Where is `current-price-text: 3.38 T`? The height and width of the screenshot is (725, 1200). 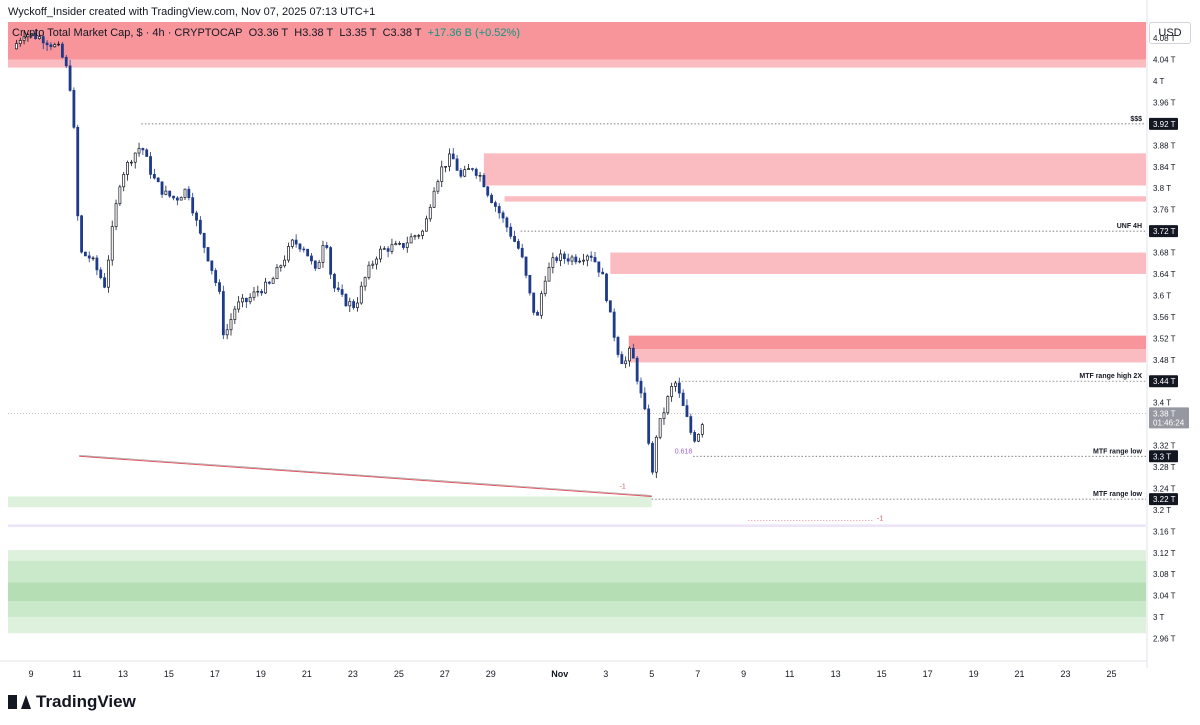
current-price-text: 3.38 T is located at coordinates (1164, 413).